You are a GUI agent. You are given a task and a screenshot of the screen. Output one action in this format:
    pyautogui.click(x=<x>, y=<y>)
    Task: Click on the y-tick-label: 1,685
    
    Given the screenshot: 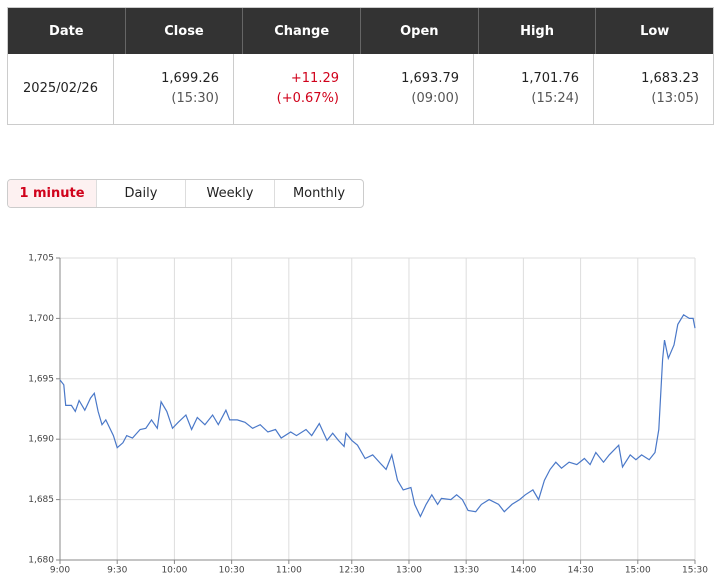 What is the action you would take?
    pyautogui.click(x=41, y=500)
    